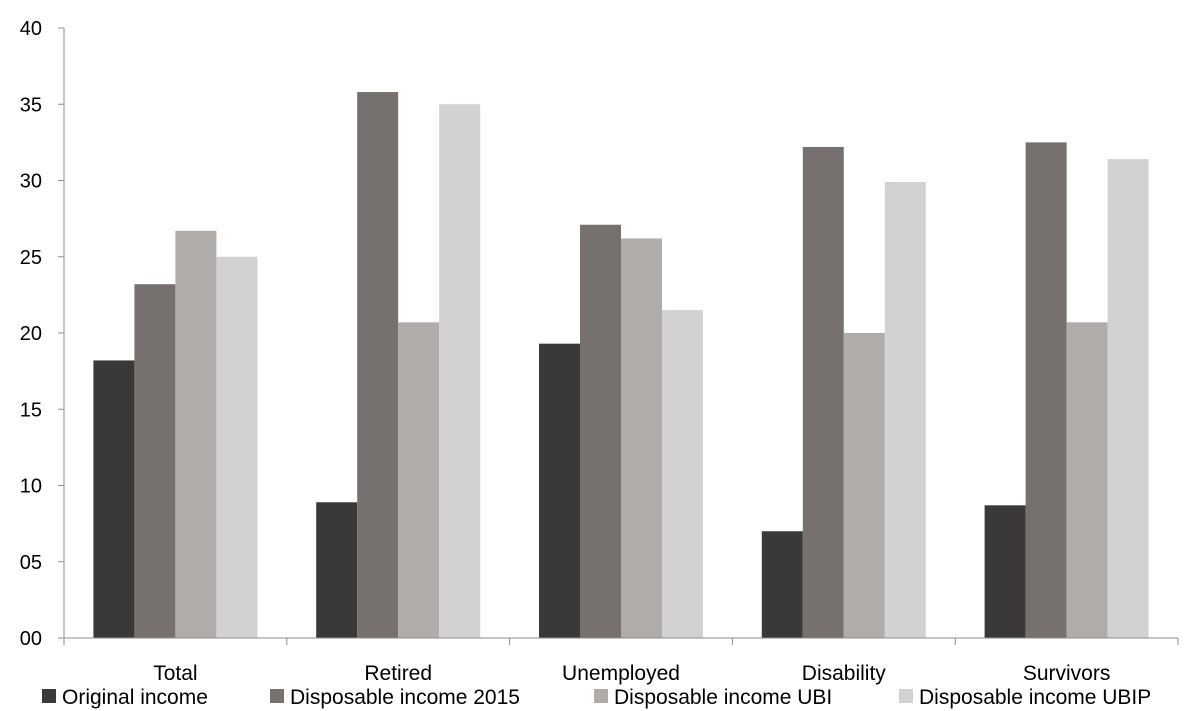 Image resolution: width=1186 pixels, height=711 pixels. Describe the element at coordinates (31, 334) in the screenshot. I see `y-tick-label: 20` at that location.